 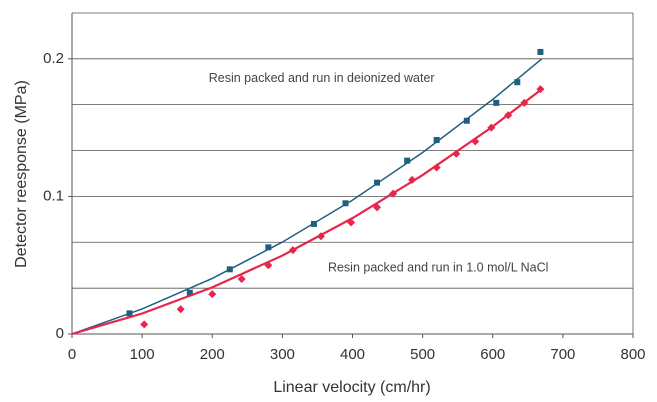 What do you see at coordinates (322, 78) in the screenshot?
I see `annotation: Resin packed and run in deionized water` at bounding box center [322, 78].